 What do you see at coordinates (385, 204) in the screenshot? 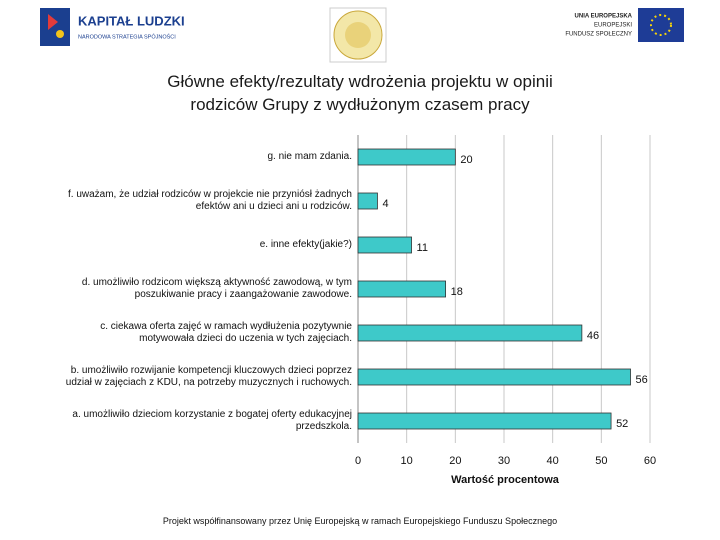
I see `data-label: 4` at bounding box center [385, 204].